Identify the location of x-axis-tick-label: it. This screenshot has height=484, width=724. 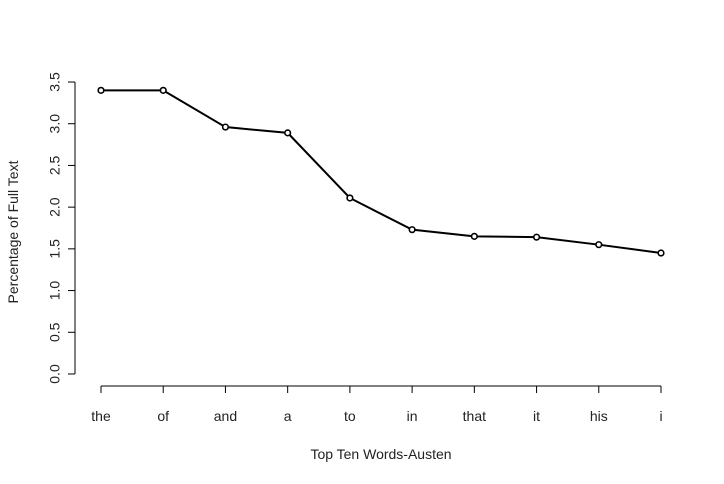
(536, 416).